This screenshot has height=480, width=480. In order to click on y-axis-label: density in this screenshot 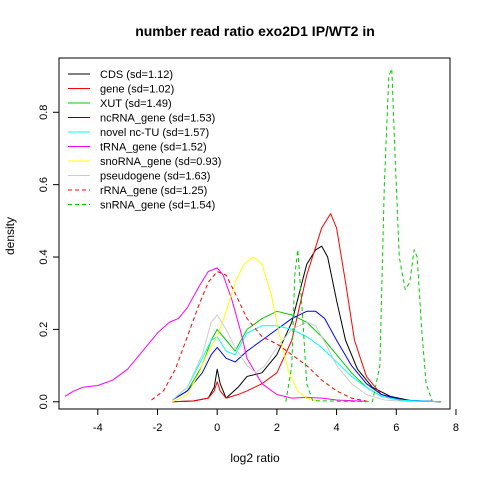, I will do `click(10, 236)`.